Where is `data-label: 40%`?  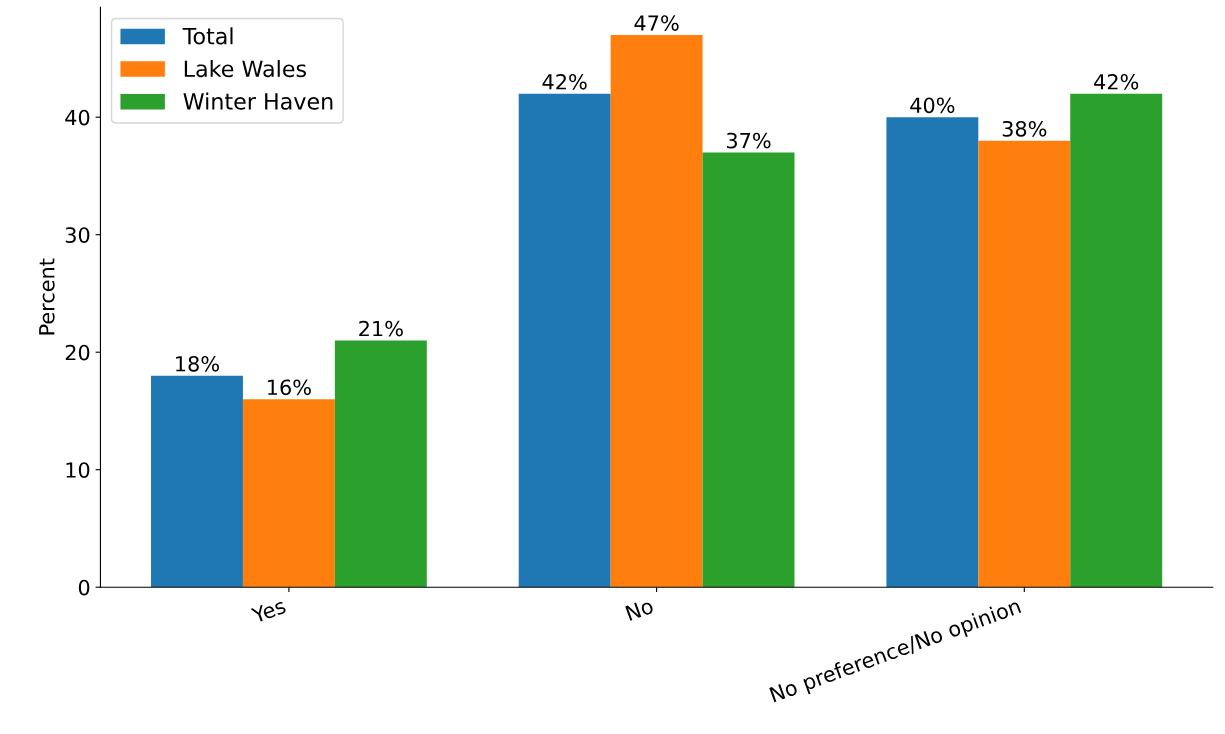
data-label: 40% is located at coordinates (932, 105).